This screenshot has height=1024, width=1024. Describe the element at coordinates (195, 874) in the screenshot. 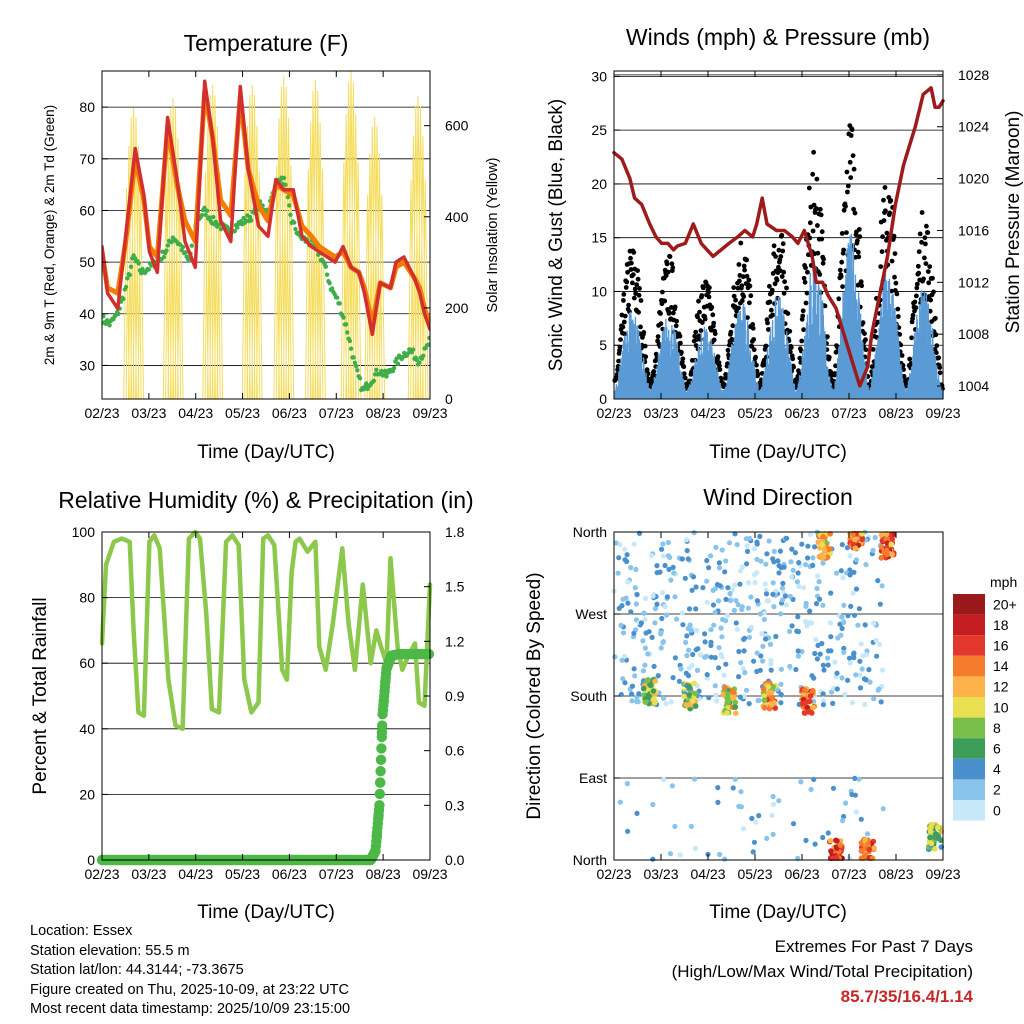

I see `humidity-xtick-label: 04/23` at that location.